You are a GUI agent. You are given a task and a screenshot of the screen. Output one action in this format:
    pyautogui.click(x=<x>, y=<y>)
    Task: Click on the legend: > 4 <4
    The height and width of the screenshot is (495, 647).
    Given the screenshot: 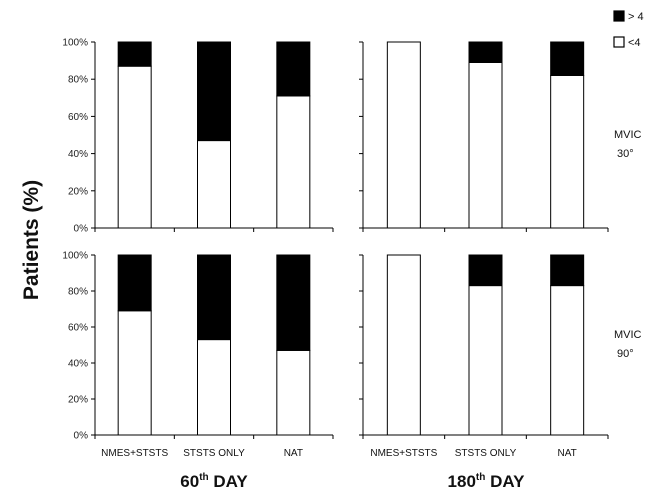 What is the action you would take?
    pyautogui.click(x=628, y=29)
    